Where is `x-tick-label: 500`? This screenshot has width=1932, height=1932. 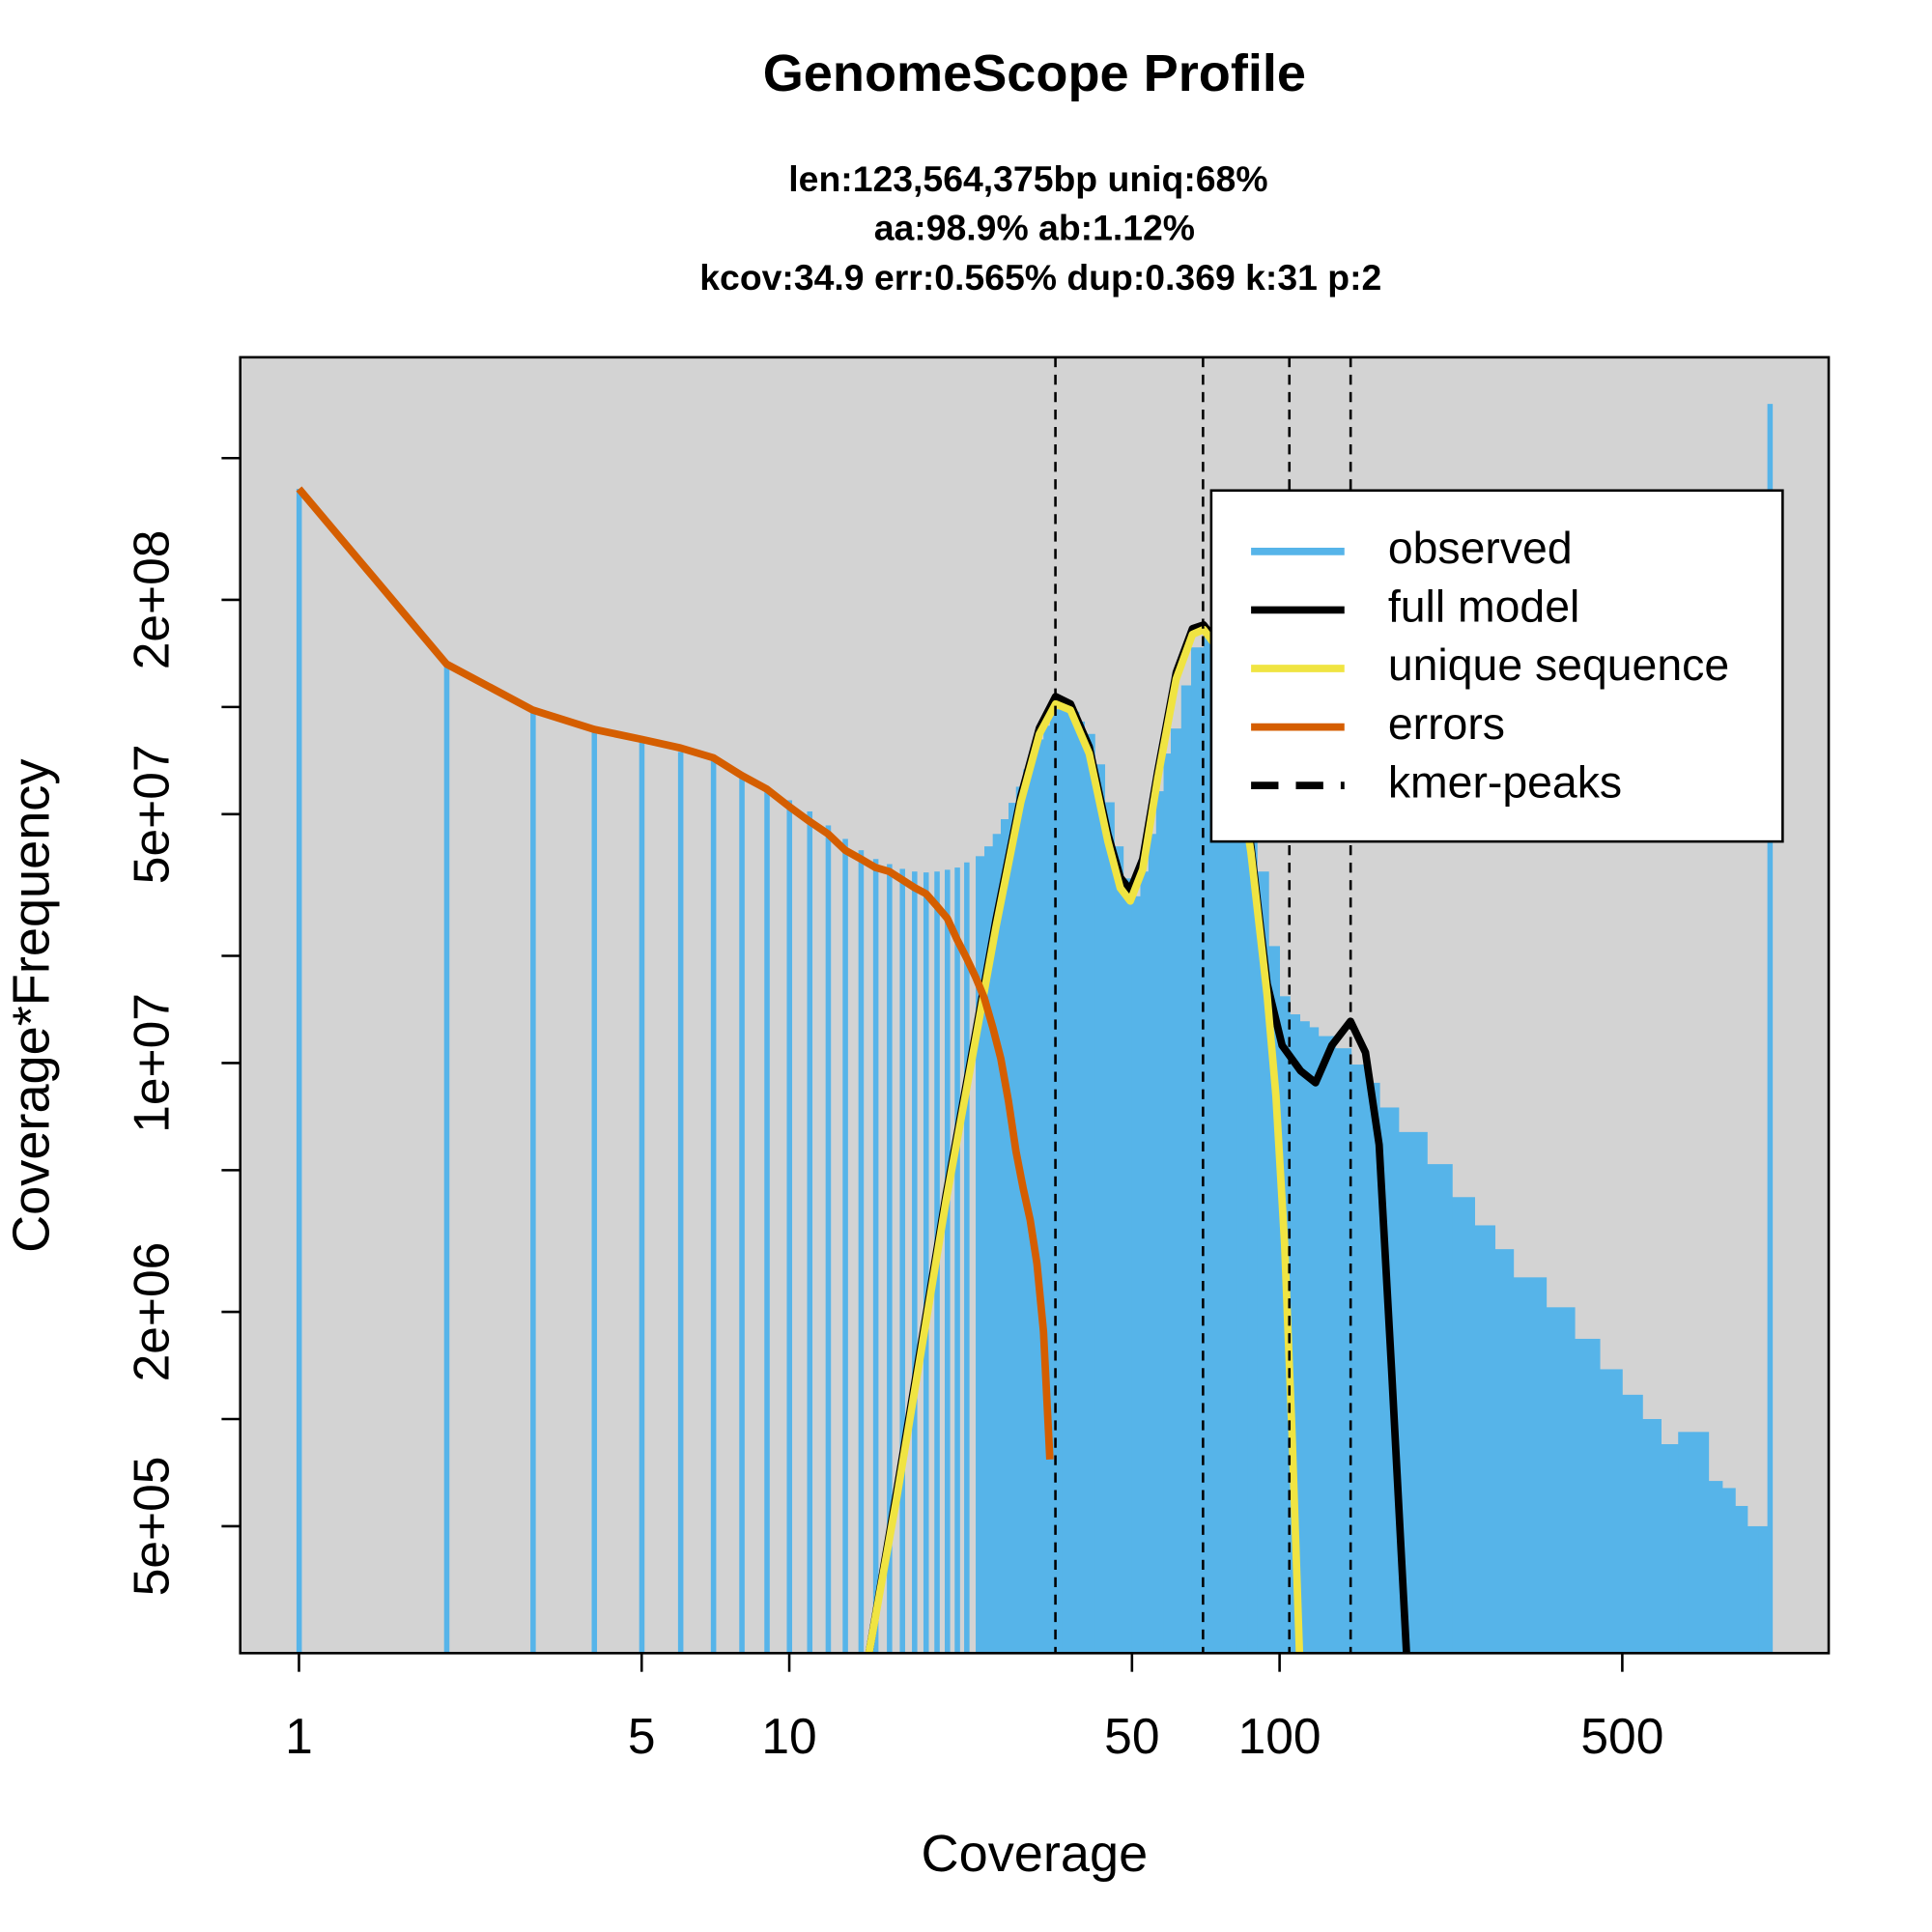 x-tick-label: 500 is located at coordinates (1621, 1736).